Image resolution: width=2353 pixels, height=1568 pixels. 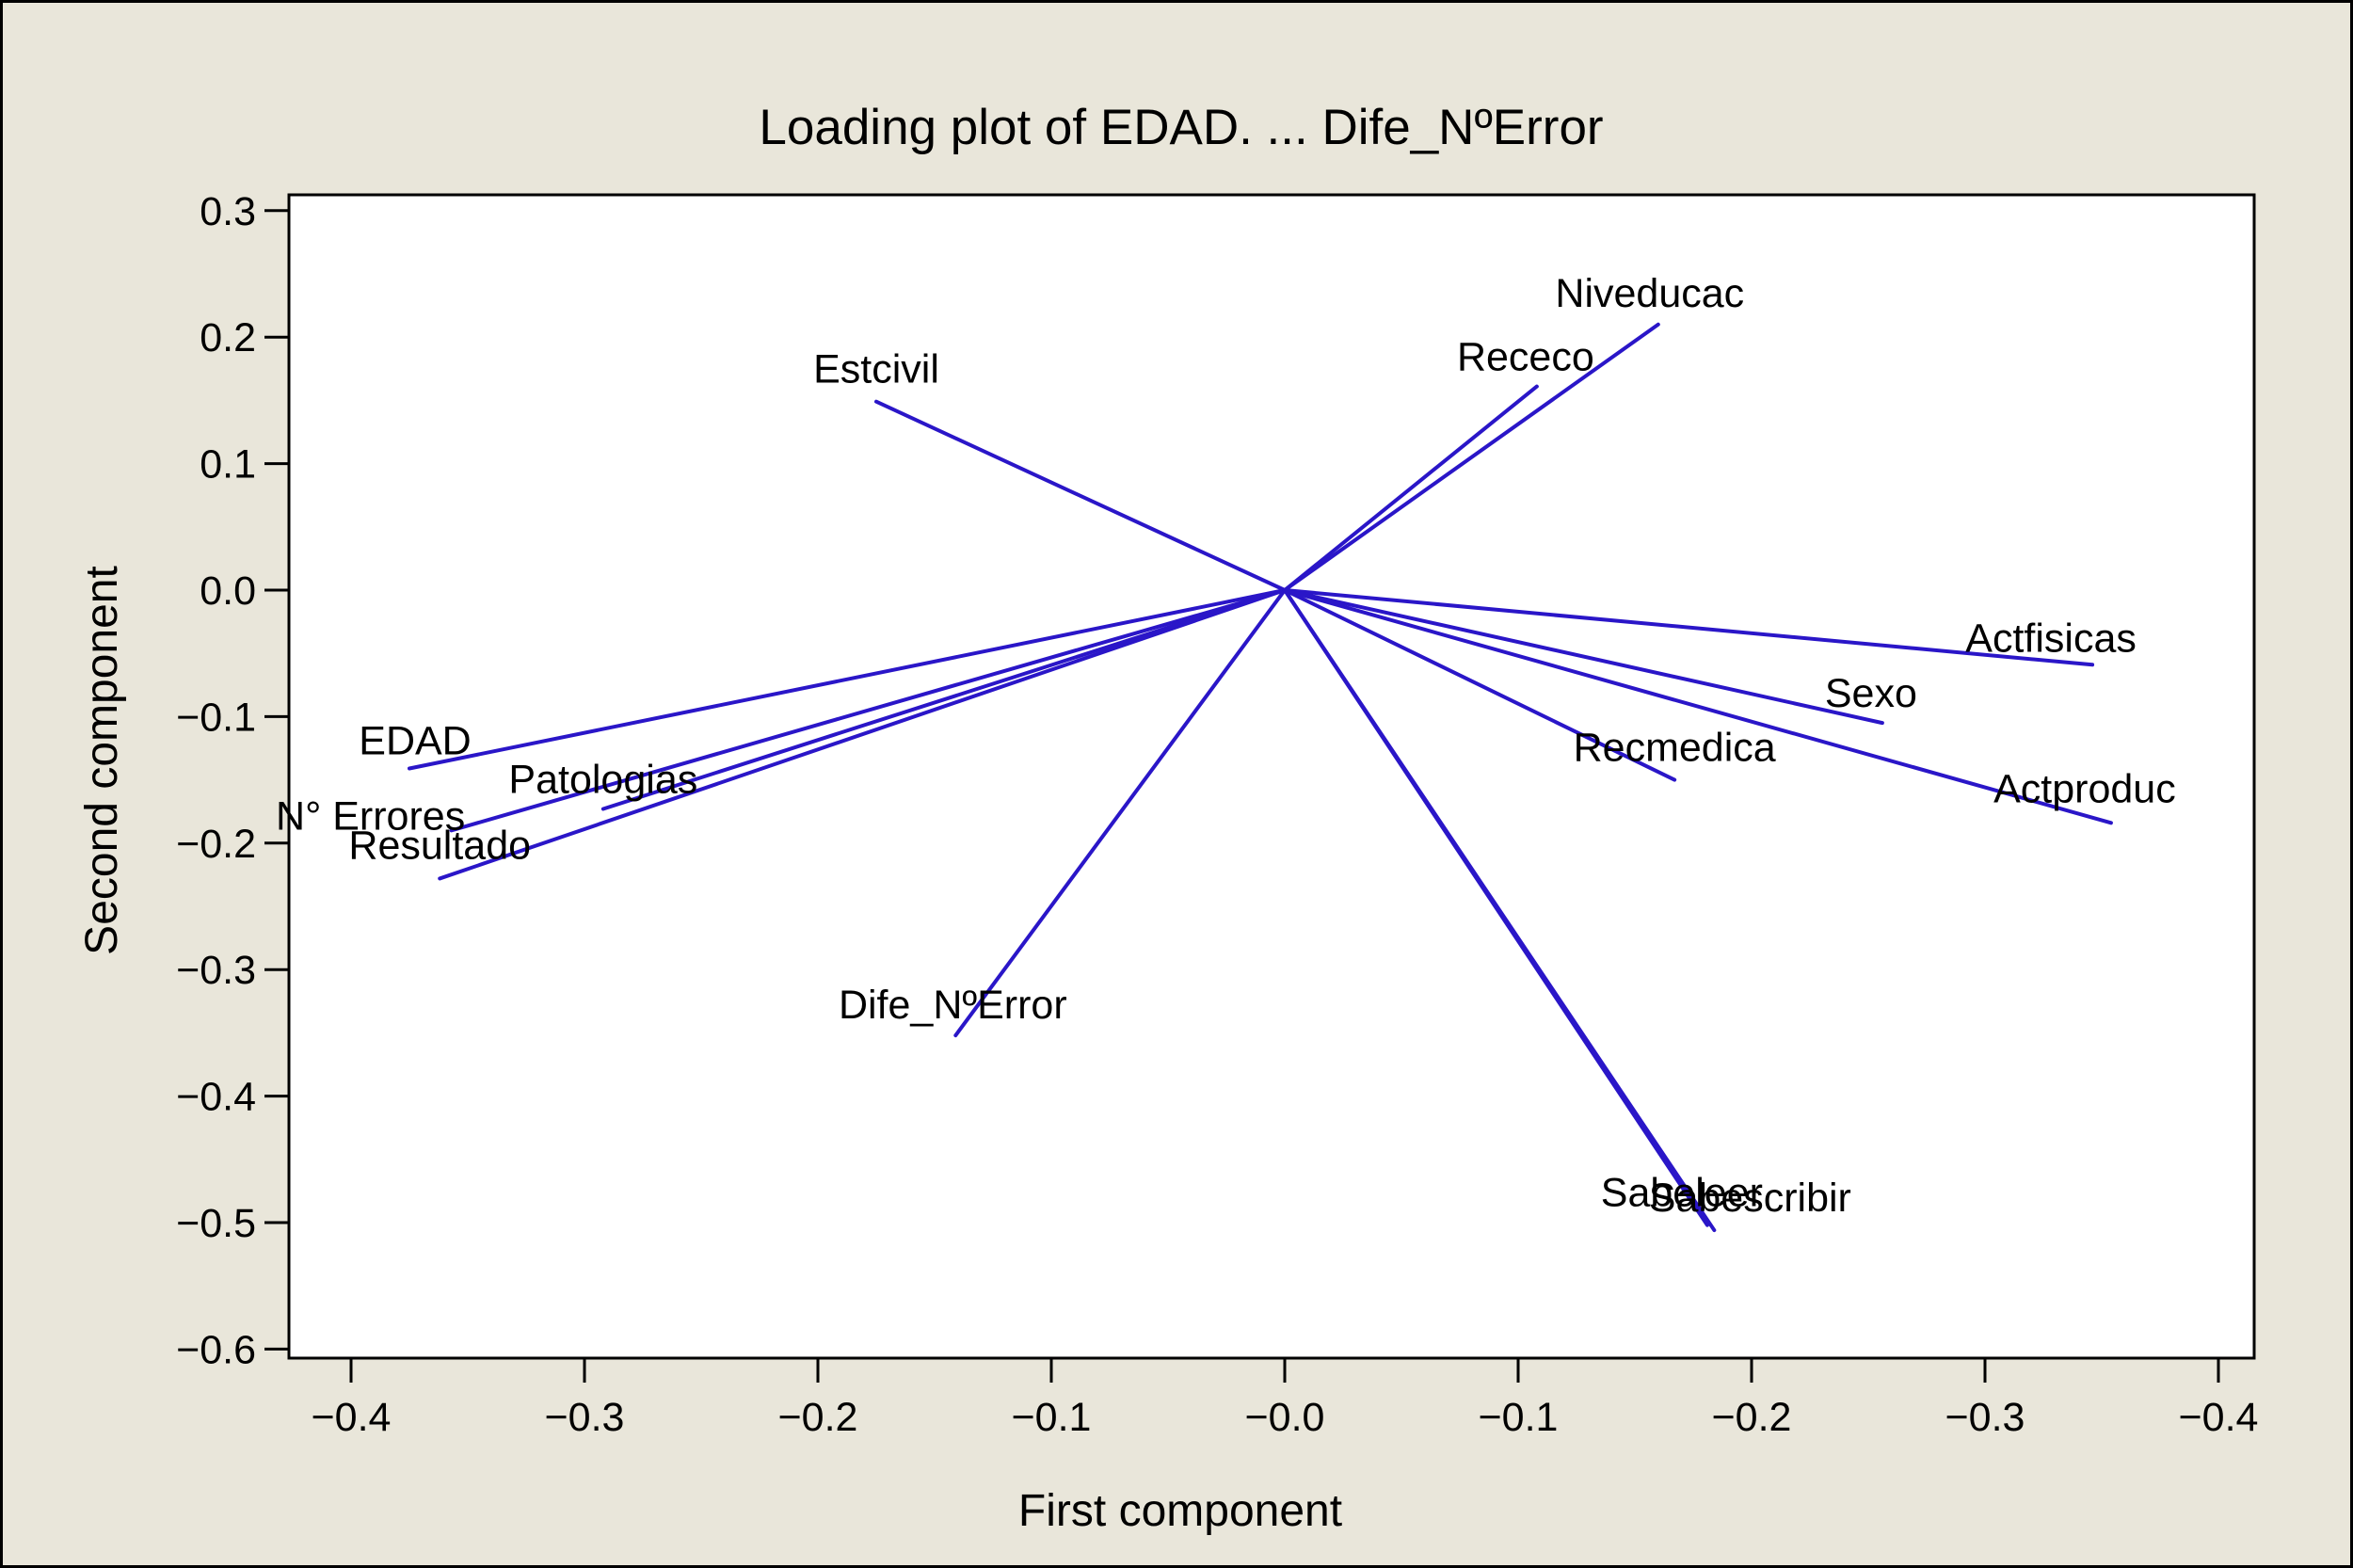 I want to click on x-axis-ticks: −0.4 −0.3 −0.2 −0.1 −0.0 −0.1 −0.2 −0.3 −0.4, so click(x=1285, y=1399).